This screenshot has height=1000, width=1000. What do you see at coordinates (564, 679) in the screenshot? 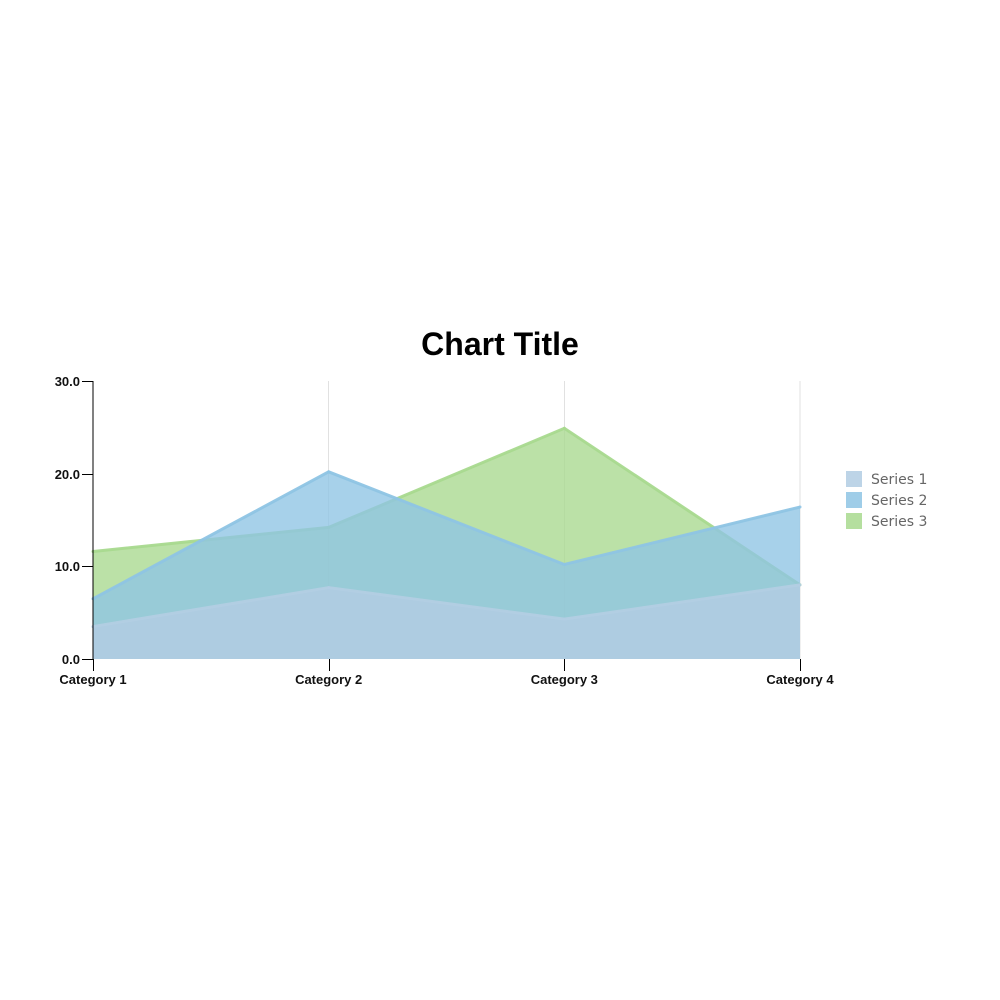
I see `x-tick-label: Category 3` at bounding box center [564, 679].